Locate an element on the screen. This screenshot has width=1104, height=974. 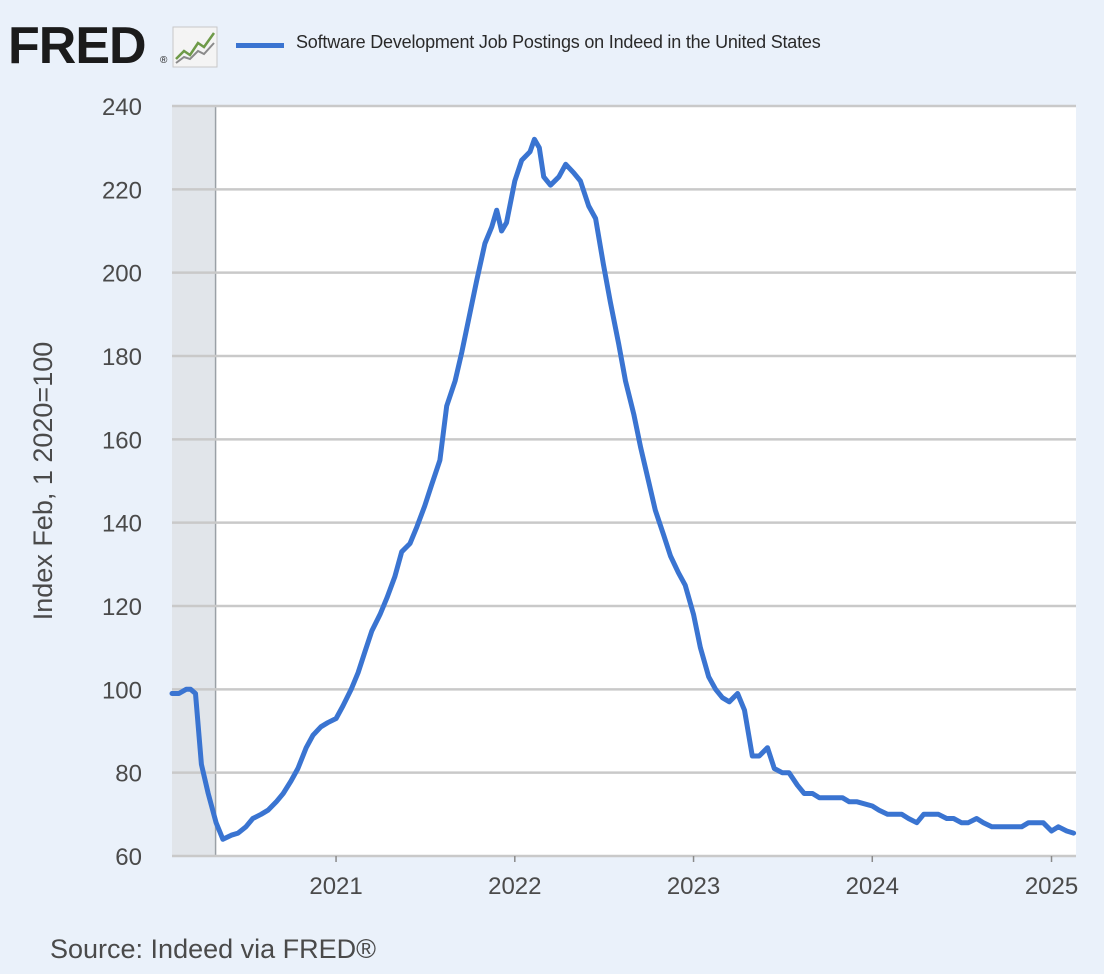
y-tick-180: 180 is located at coordinates (122, 357).